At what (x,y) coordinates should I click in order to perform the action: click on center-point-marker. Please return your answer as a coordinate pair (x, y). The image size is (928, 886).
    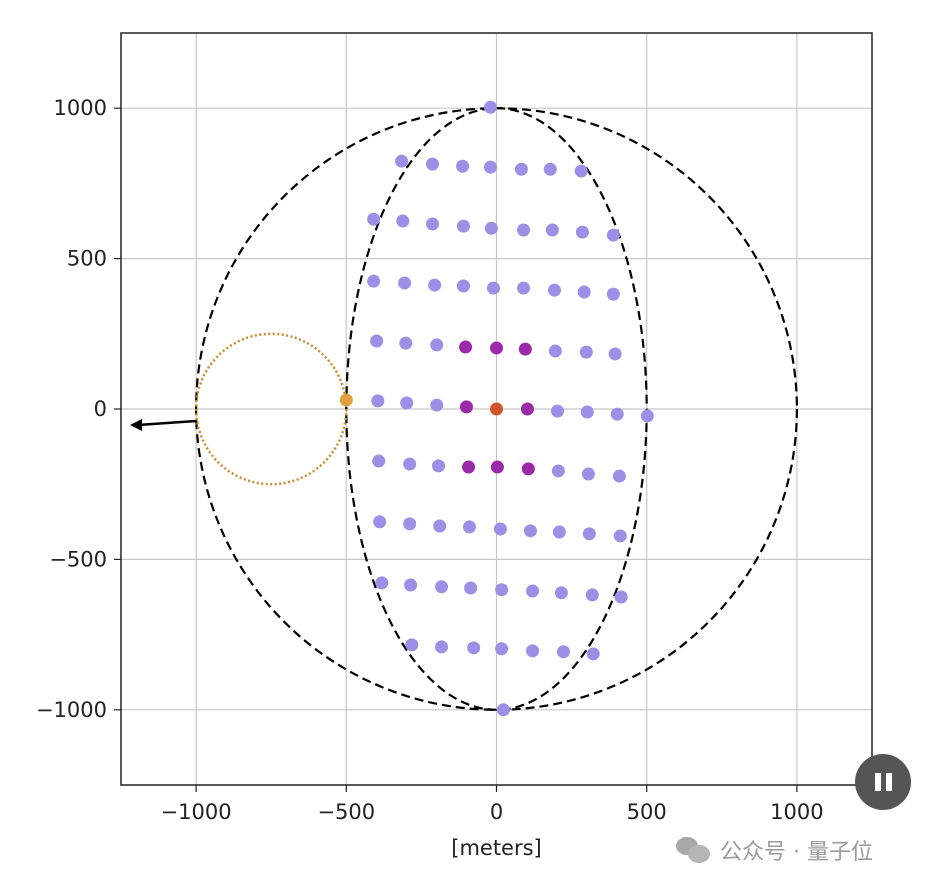
    Looking at the image, I should click on (496, 409).